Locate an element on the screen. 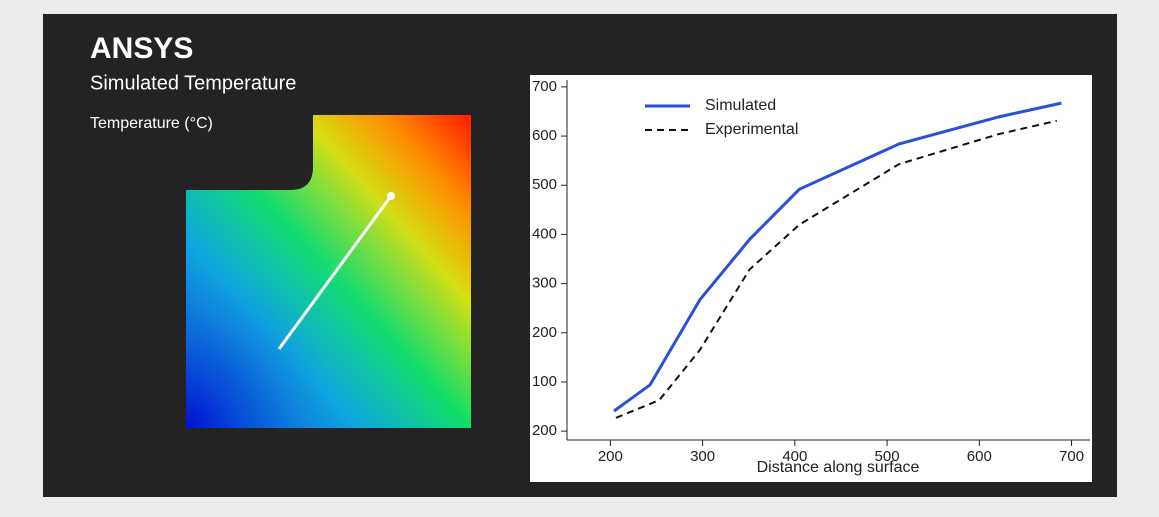  probe-point is located at coordinates (391, 196).